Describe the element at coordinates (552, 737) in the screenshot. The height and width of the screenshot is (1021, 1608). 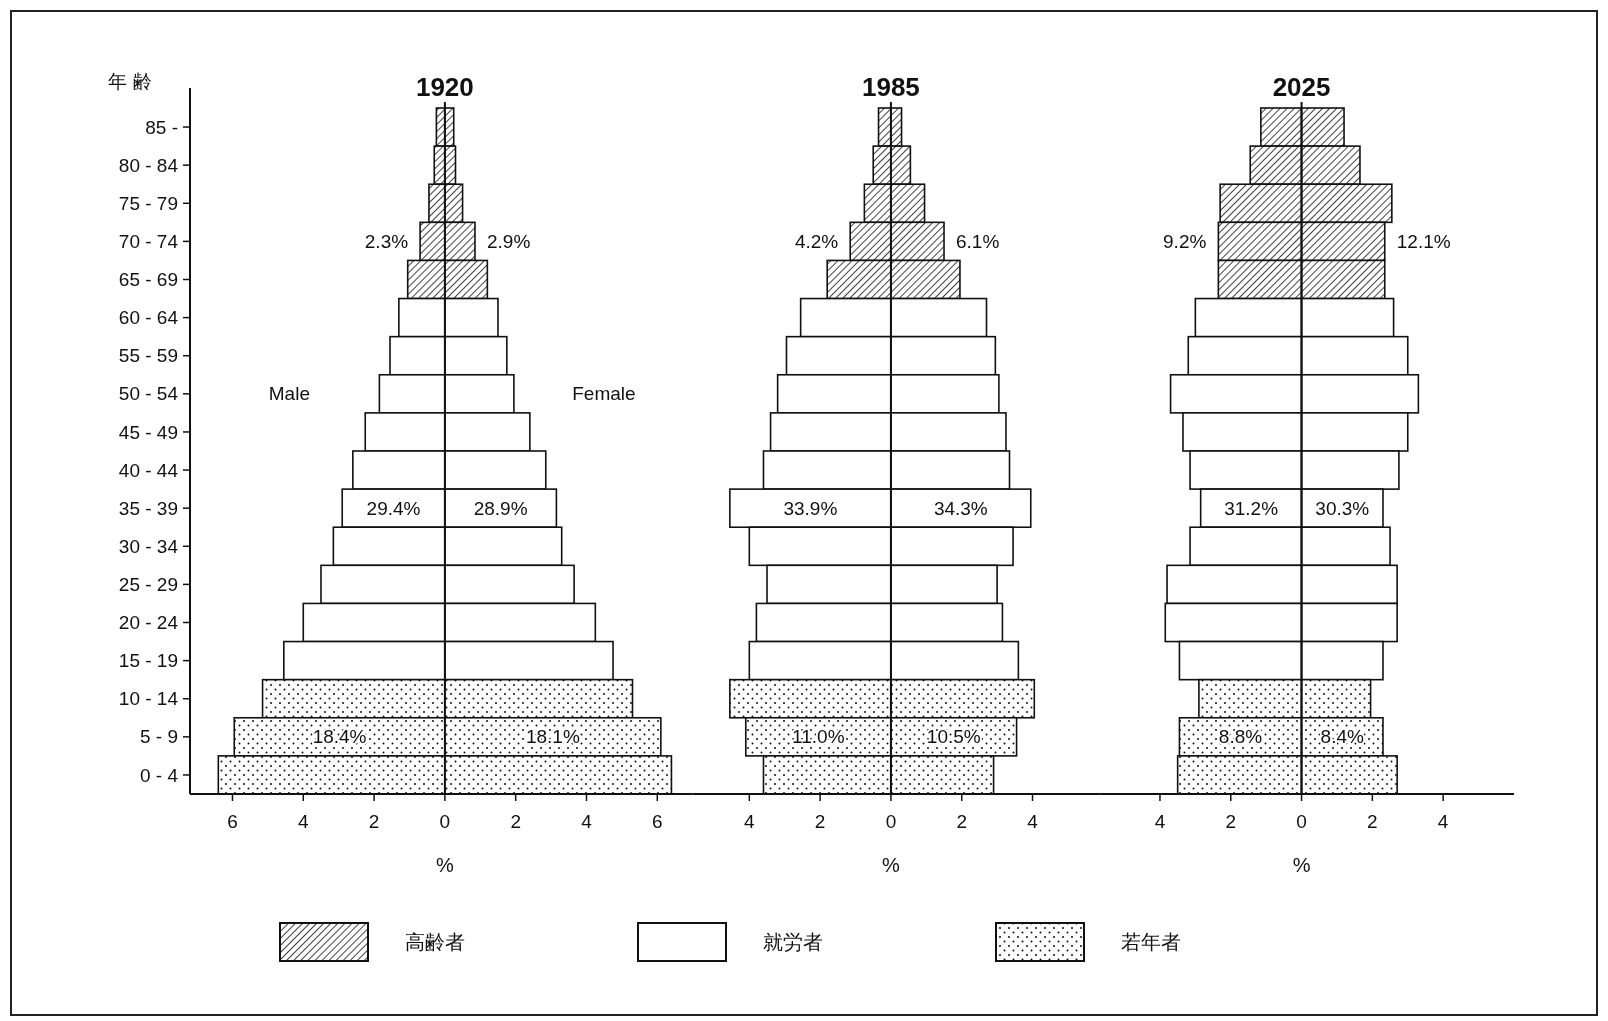
I see `annotation: 18.1%` at that location.